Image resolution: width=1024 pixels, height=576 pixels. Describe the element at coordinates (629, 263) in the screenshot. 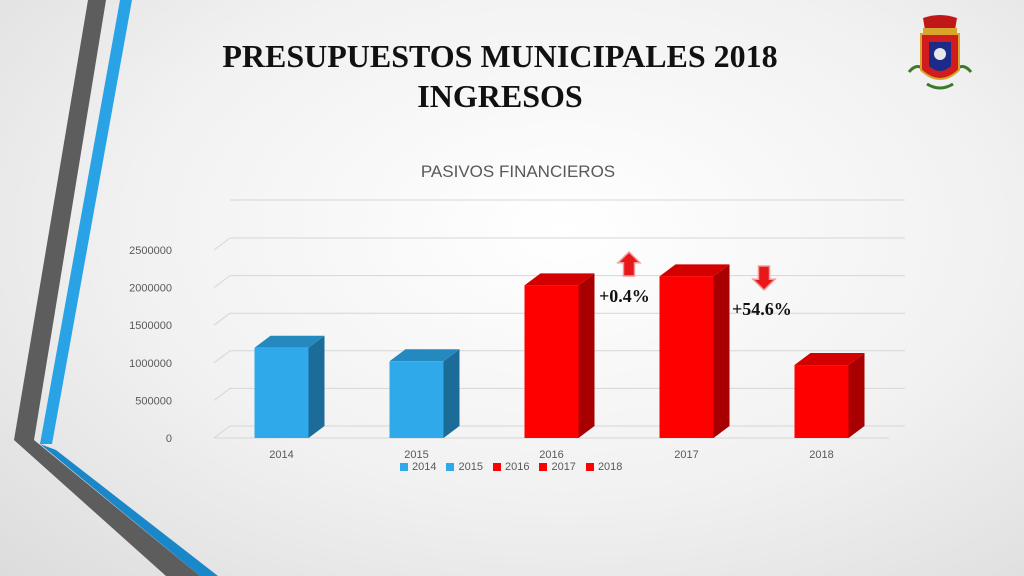

I see `arrow-up-icon` at that location.